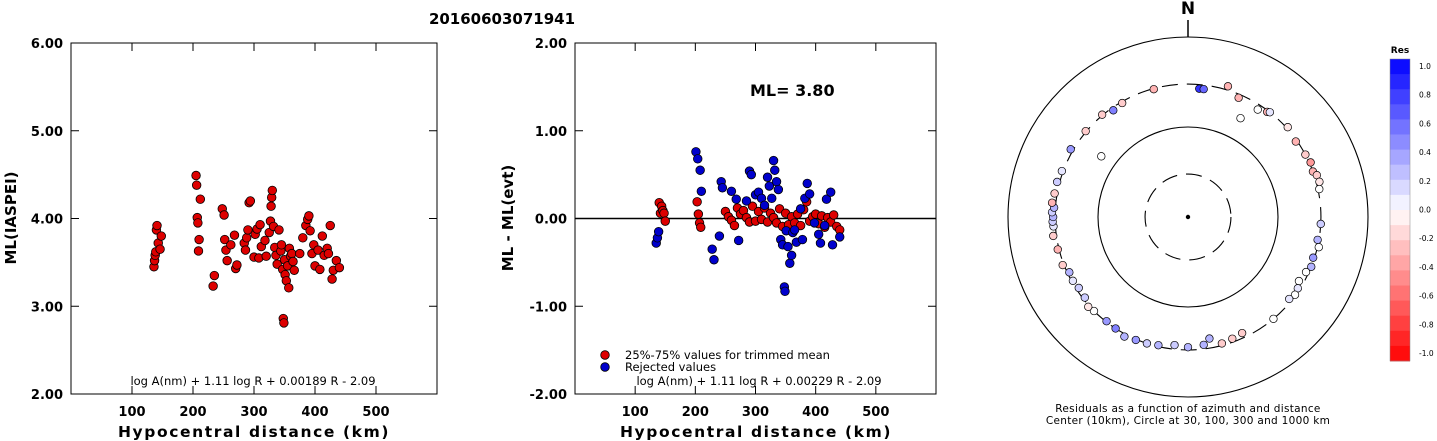 This screenshot has height=441, width=1437. Describe the element at coordinates (47, 132) in the screenshot. I see `y-tick-label: 5.00` at that location.